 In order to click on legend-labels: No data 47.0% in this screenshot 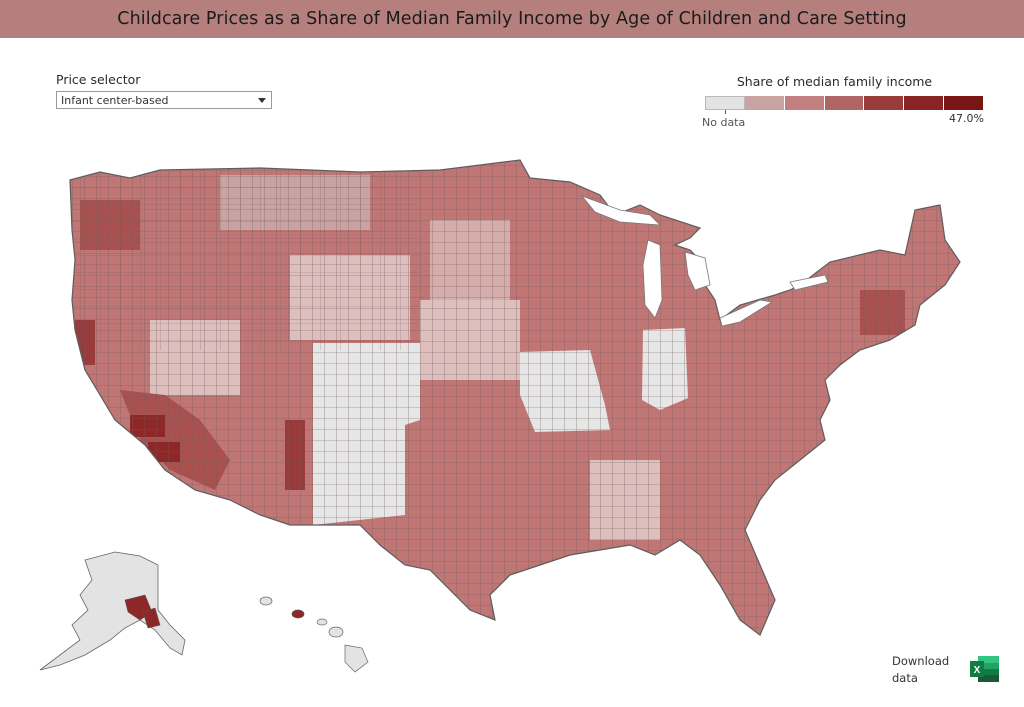, I will do `click(843, 121)`.